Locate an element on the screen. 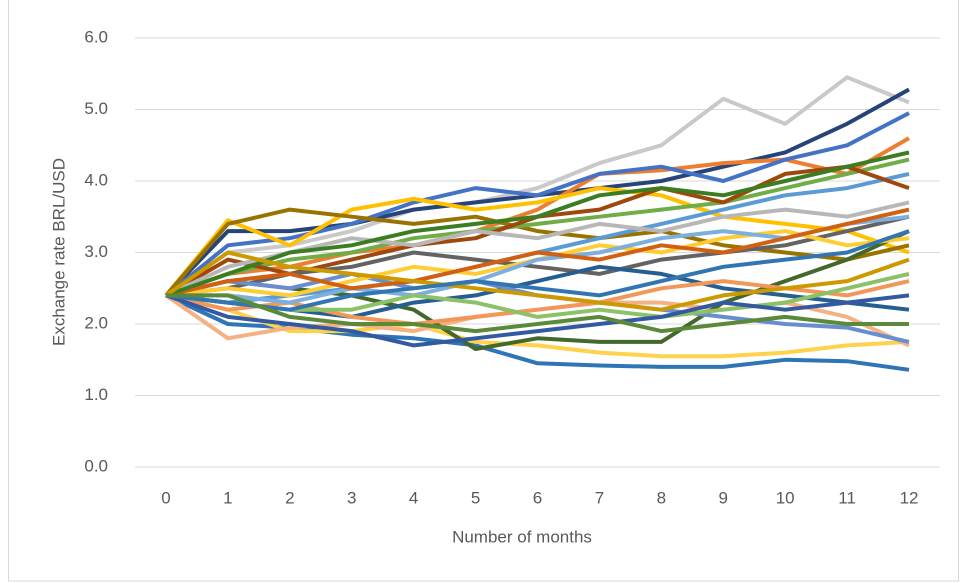 The height and width of the screenshot is (583, 960). x-tick-label: 10 is located at coordinates (785, 497).